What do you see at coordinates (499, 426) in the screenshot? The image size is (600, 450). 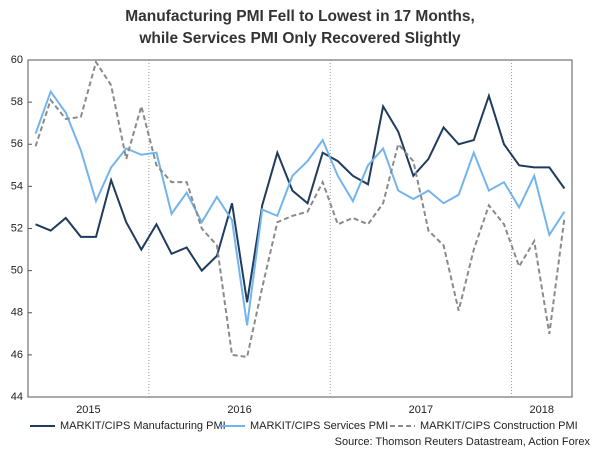 I see `legend-label: MARKIT/CIPS Construction PMI` at bounding box center [499, 426].